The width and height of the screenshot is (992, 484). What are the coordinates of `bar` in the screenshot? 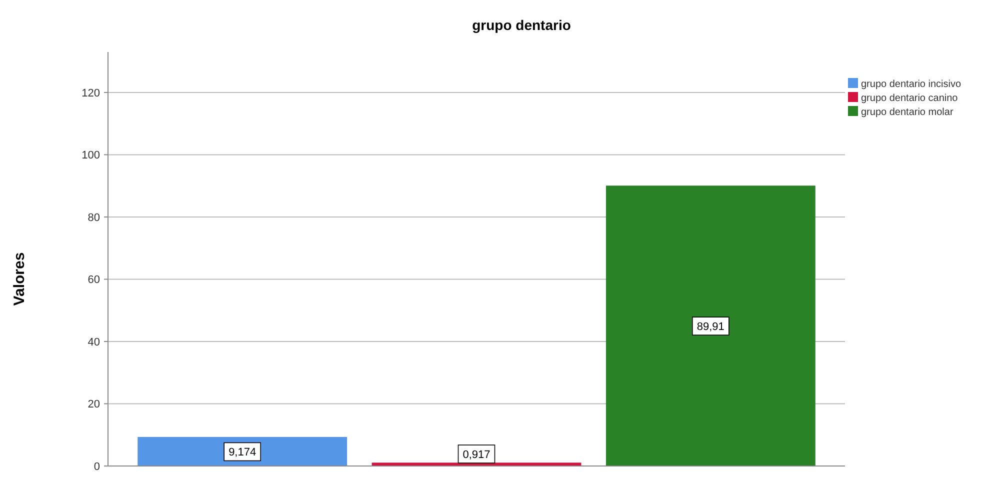 It's located at (711, 326).